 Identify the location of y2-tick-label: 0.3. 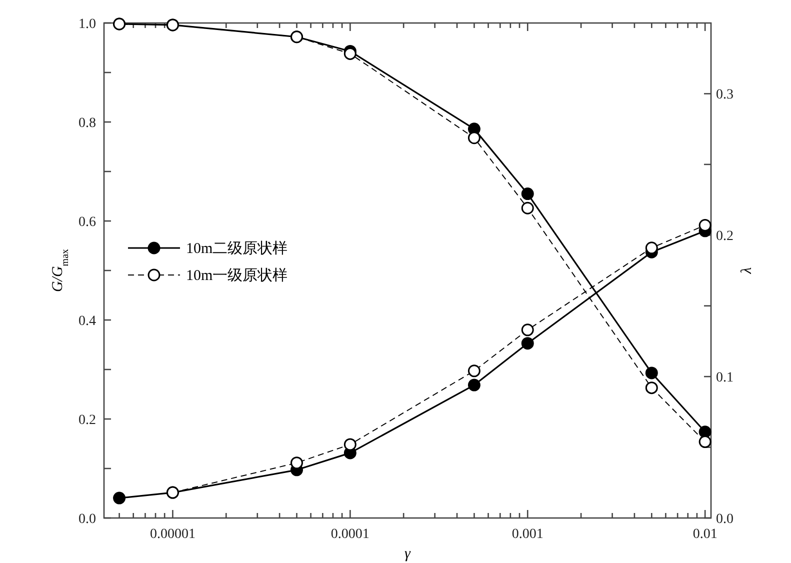
(725, 95).